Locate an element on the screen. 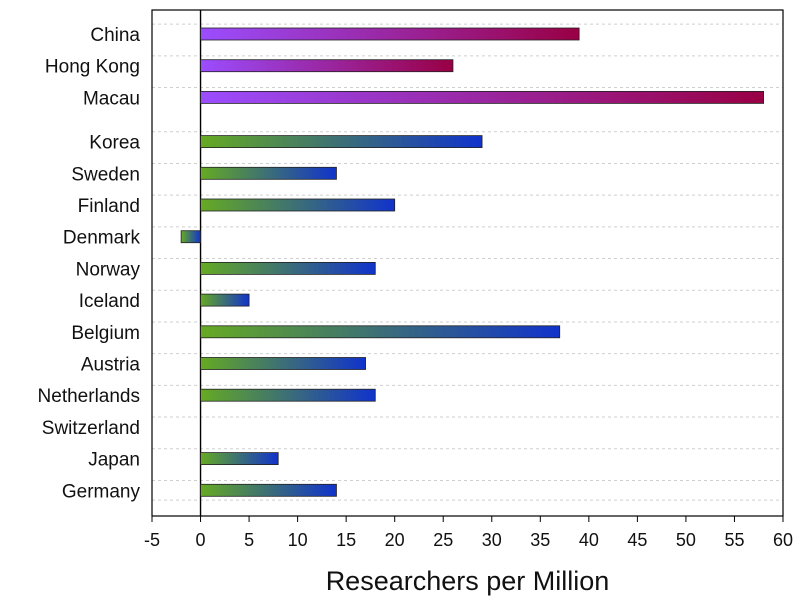 The height and width of the screenshot is (598, 799). category-label: Germany is located at coordinates (101, 491).